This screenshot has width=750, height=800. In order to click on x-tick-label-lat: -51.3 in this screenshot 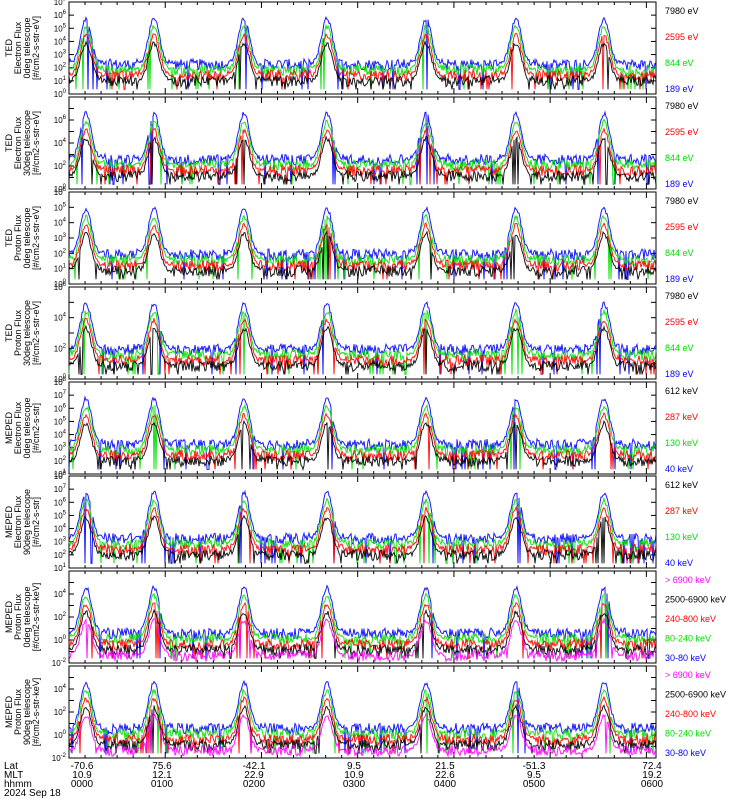, I will do `click(534, 766)`.